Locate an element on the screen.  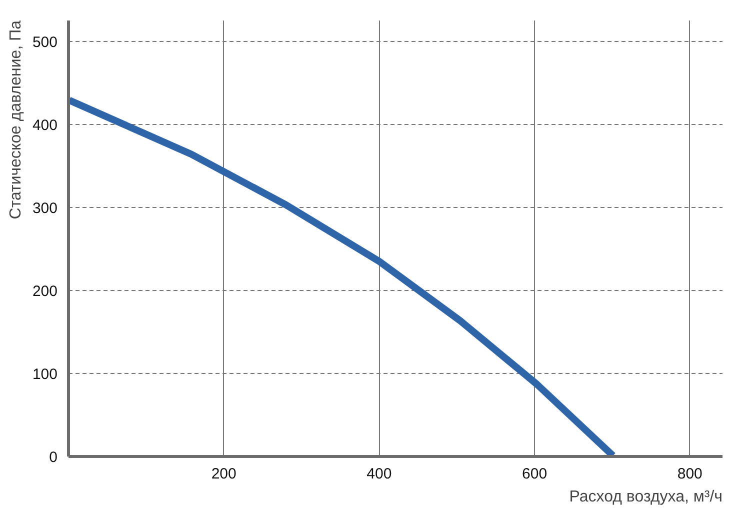
x-tick-label: 600 is located at coordinates (535, 474).